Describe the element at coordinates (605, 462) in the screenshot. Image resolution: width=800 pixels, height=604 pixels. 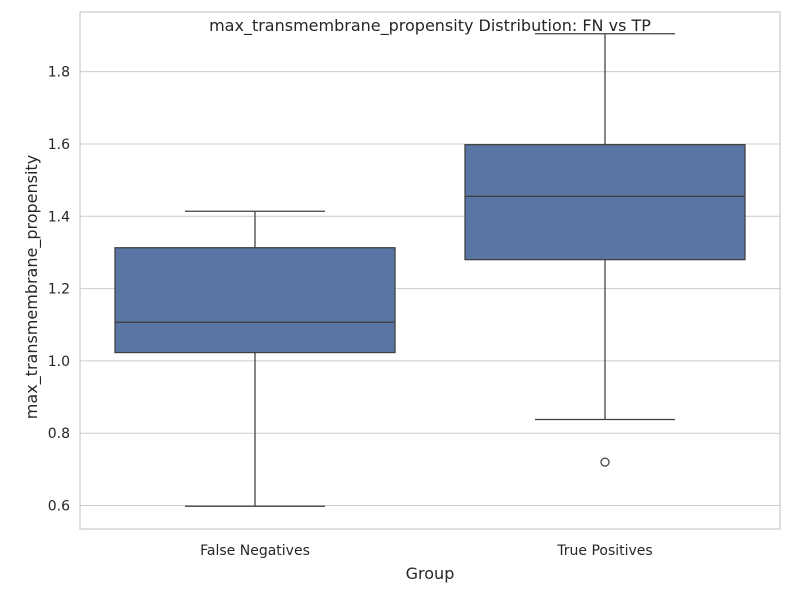
I see `outlier-point` at that location.